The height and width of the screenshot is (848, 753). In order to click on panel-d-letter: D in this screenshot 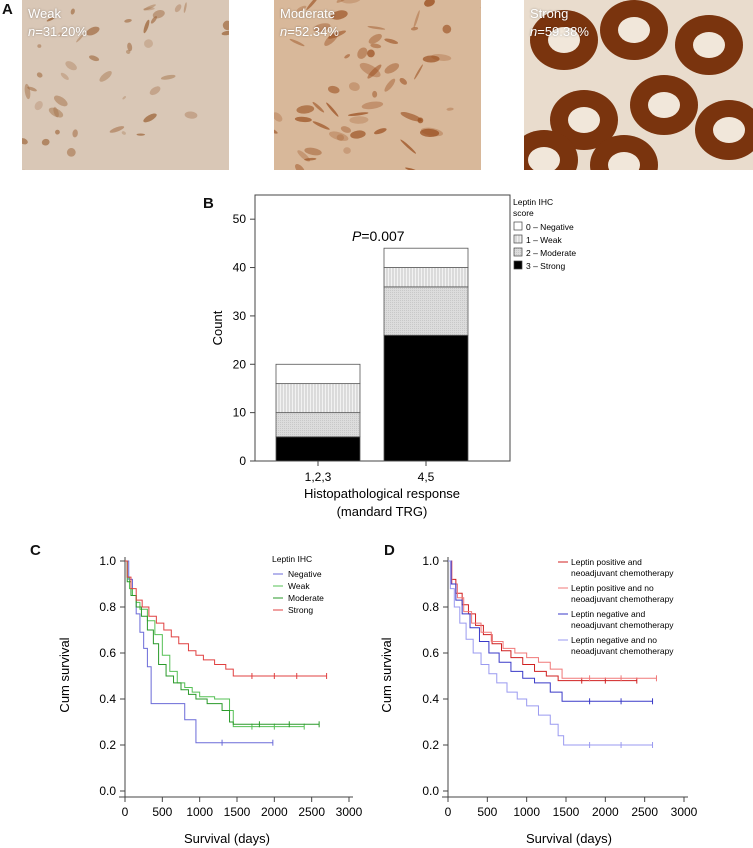, I will do `click(389, 550)`.